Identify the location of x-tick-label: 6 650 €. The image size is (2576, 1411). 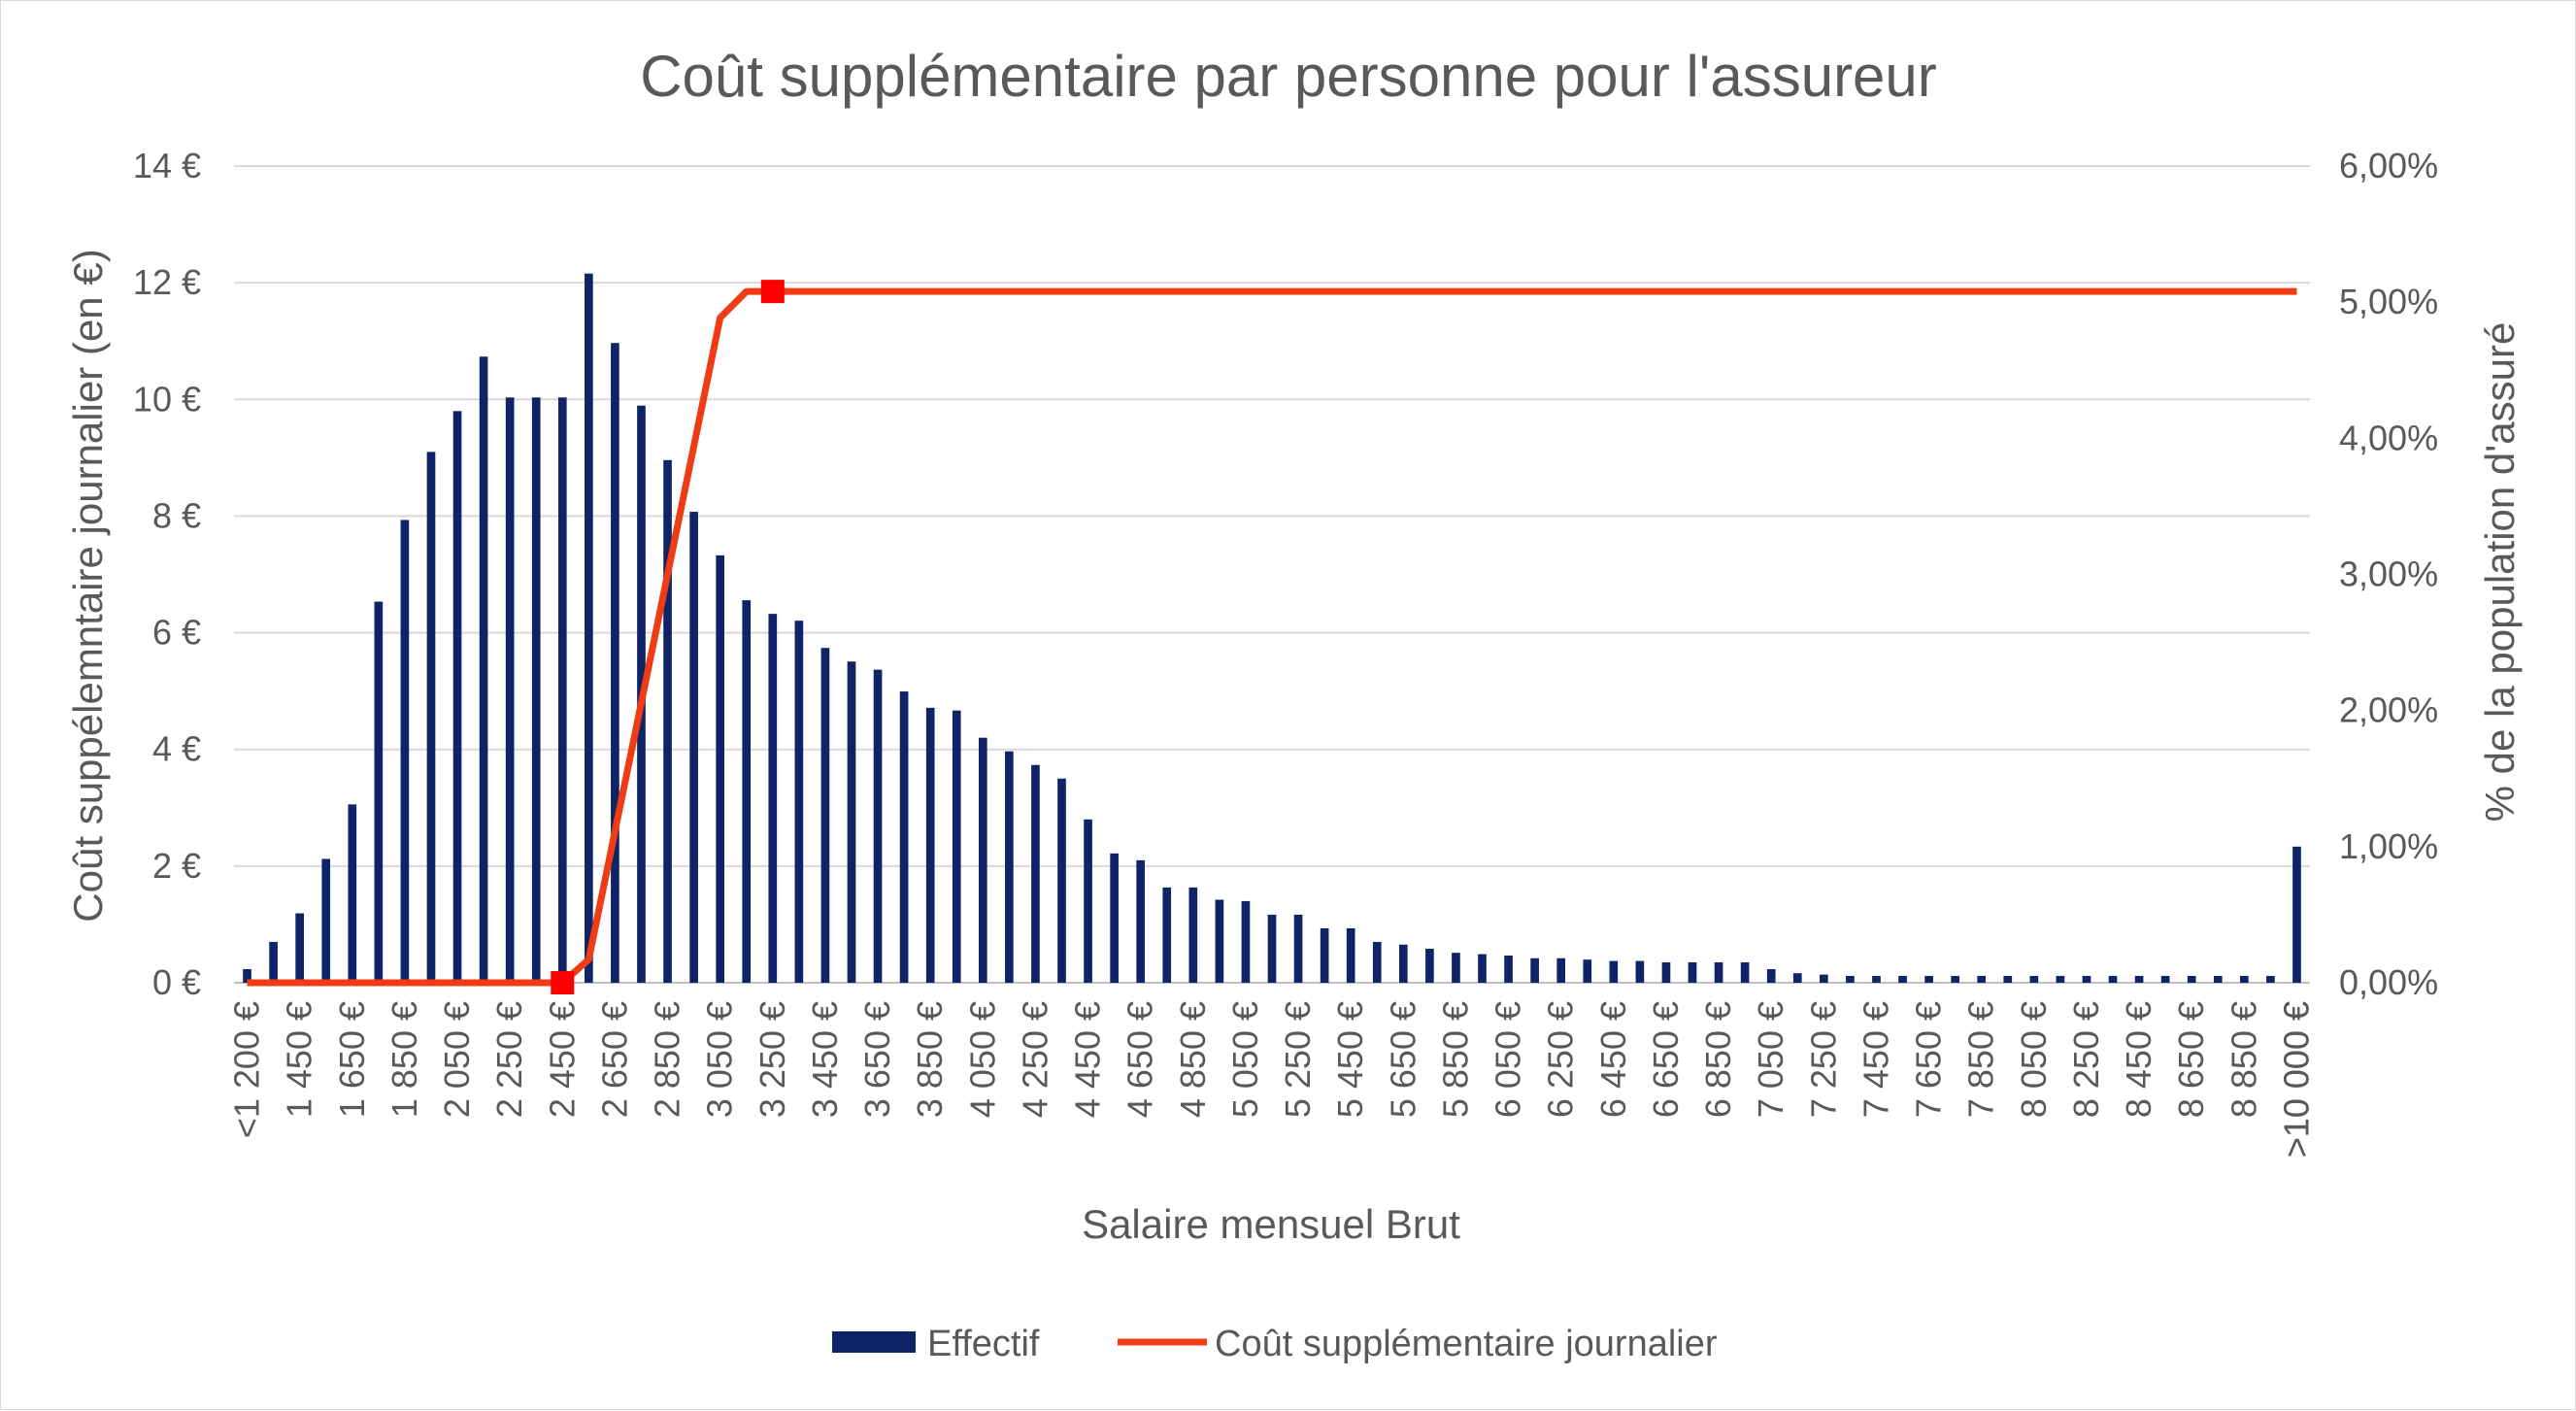
(1666, 1059).